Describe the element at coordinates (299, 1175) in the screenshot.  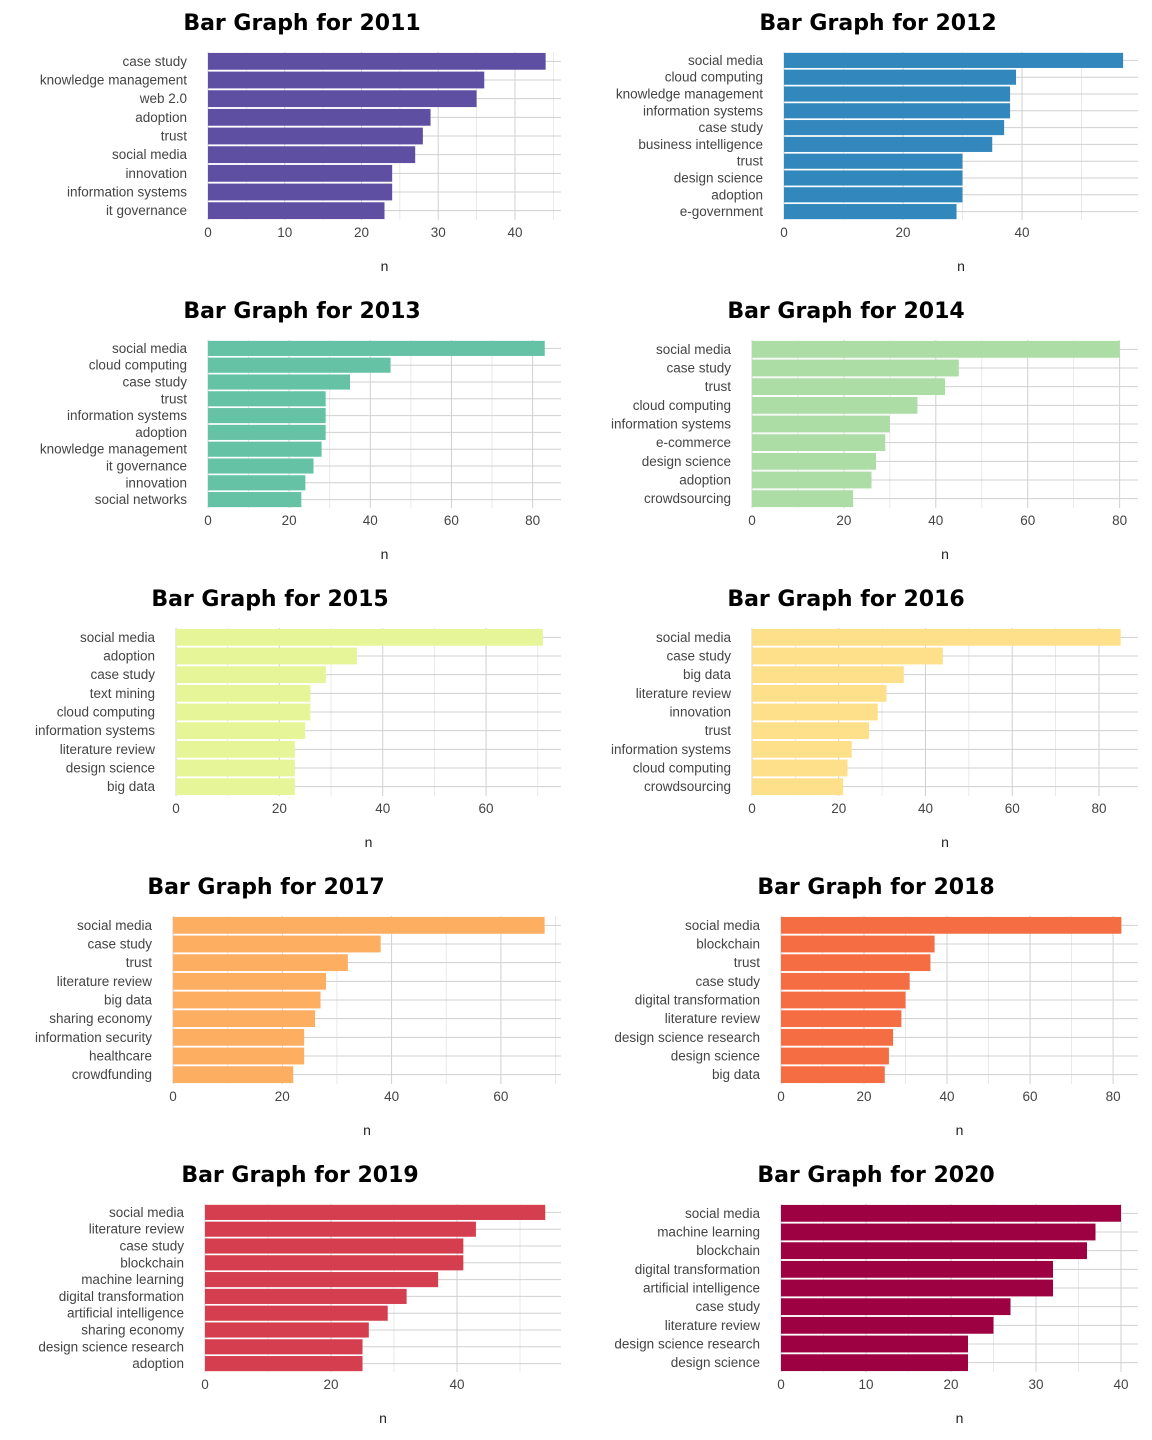
I see `chart-title: Bar Graph for 2019` at that location.